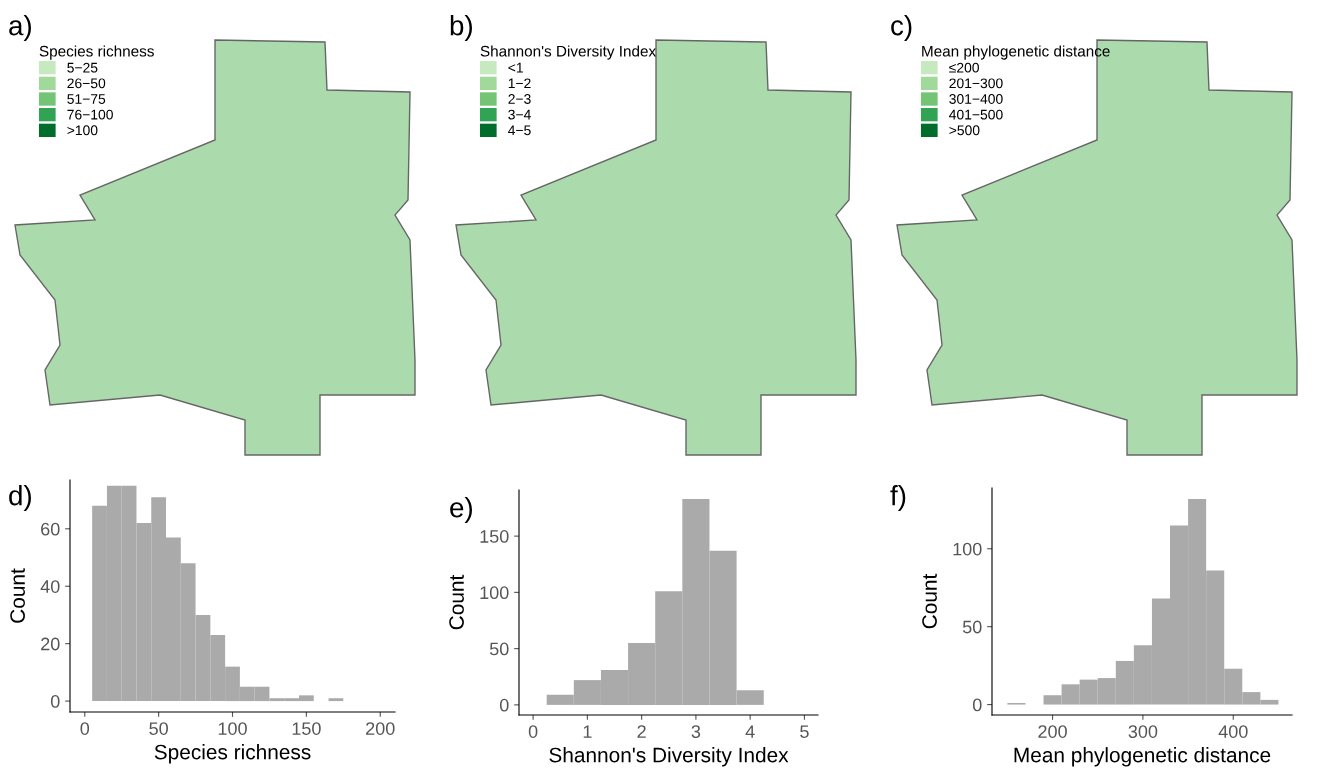 This screenshot has height=780, width=1323. Describe the element at coordinates (901, 28) in the screenshot. I see `text: c)` at that location.